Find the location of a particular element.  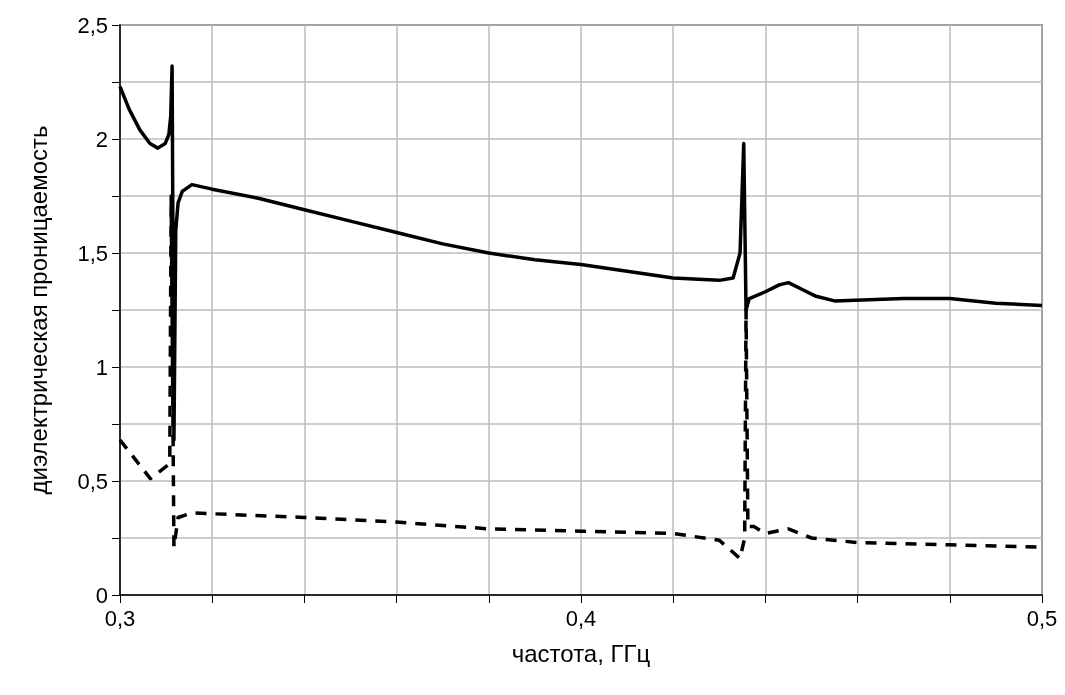

y-axis-title: диэлектрическая проницаемость is located at coordinates (38, 310).